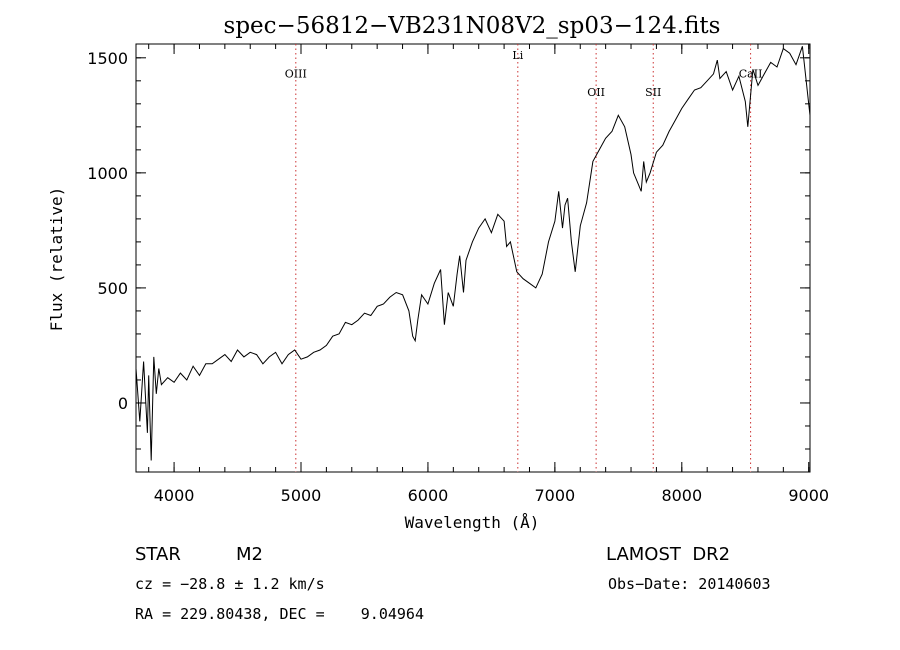 The image size is (900, 650). Describe the element at coordinates (230, 584) in the screenshot. I see `redshift-cz: cz = −28.8 ± 1.2 km/s` at that location.